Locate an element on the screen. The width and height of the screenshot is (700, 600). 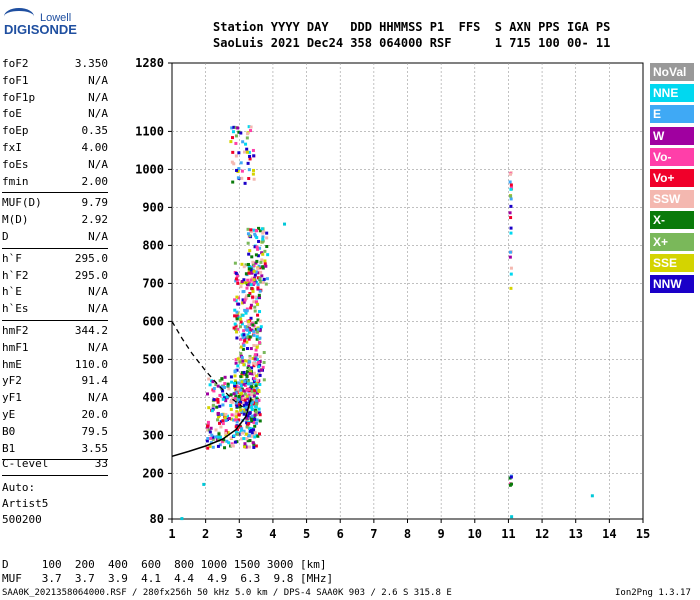
y-tick-label: 1280 is located at coordinates (149, 63).